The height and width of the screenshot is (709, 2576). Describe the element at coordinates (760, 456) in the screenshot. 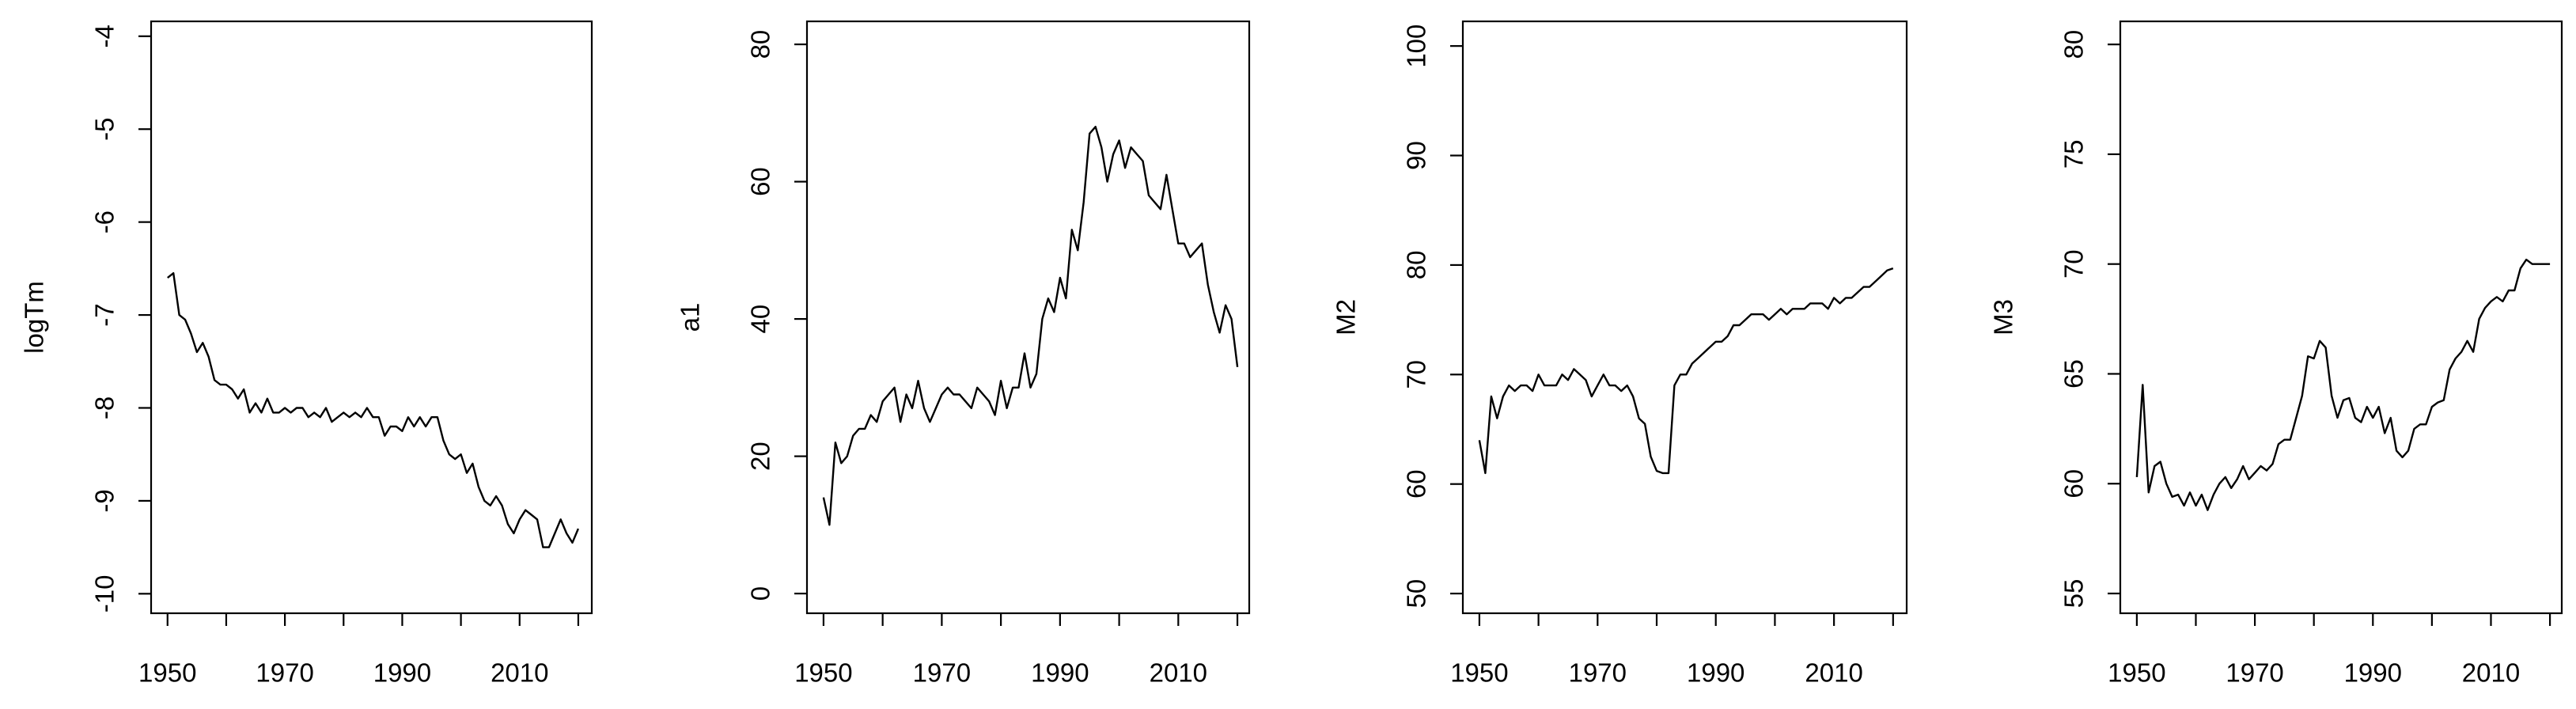

I see `y-tick-label: 20` at that location.